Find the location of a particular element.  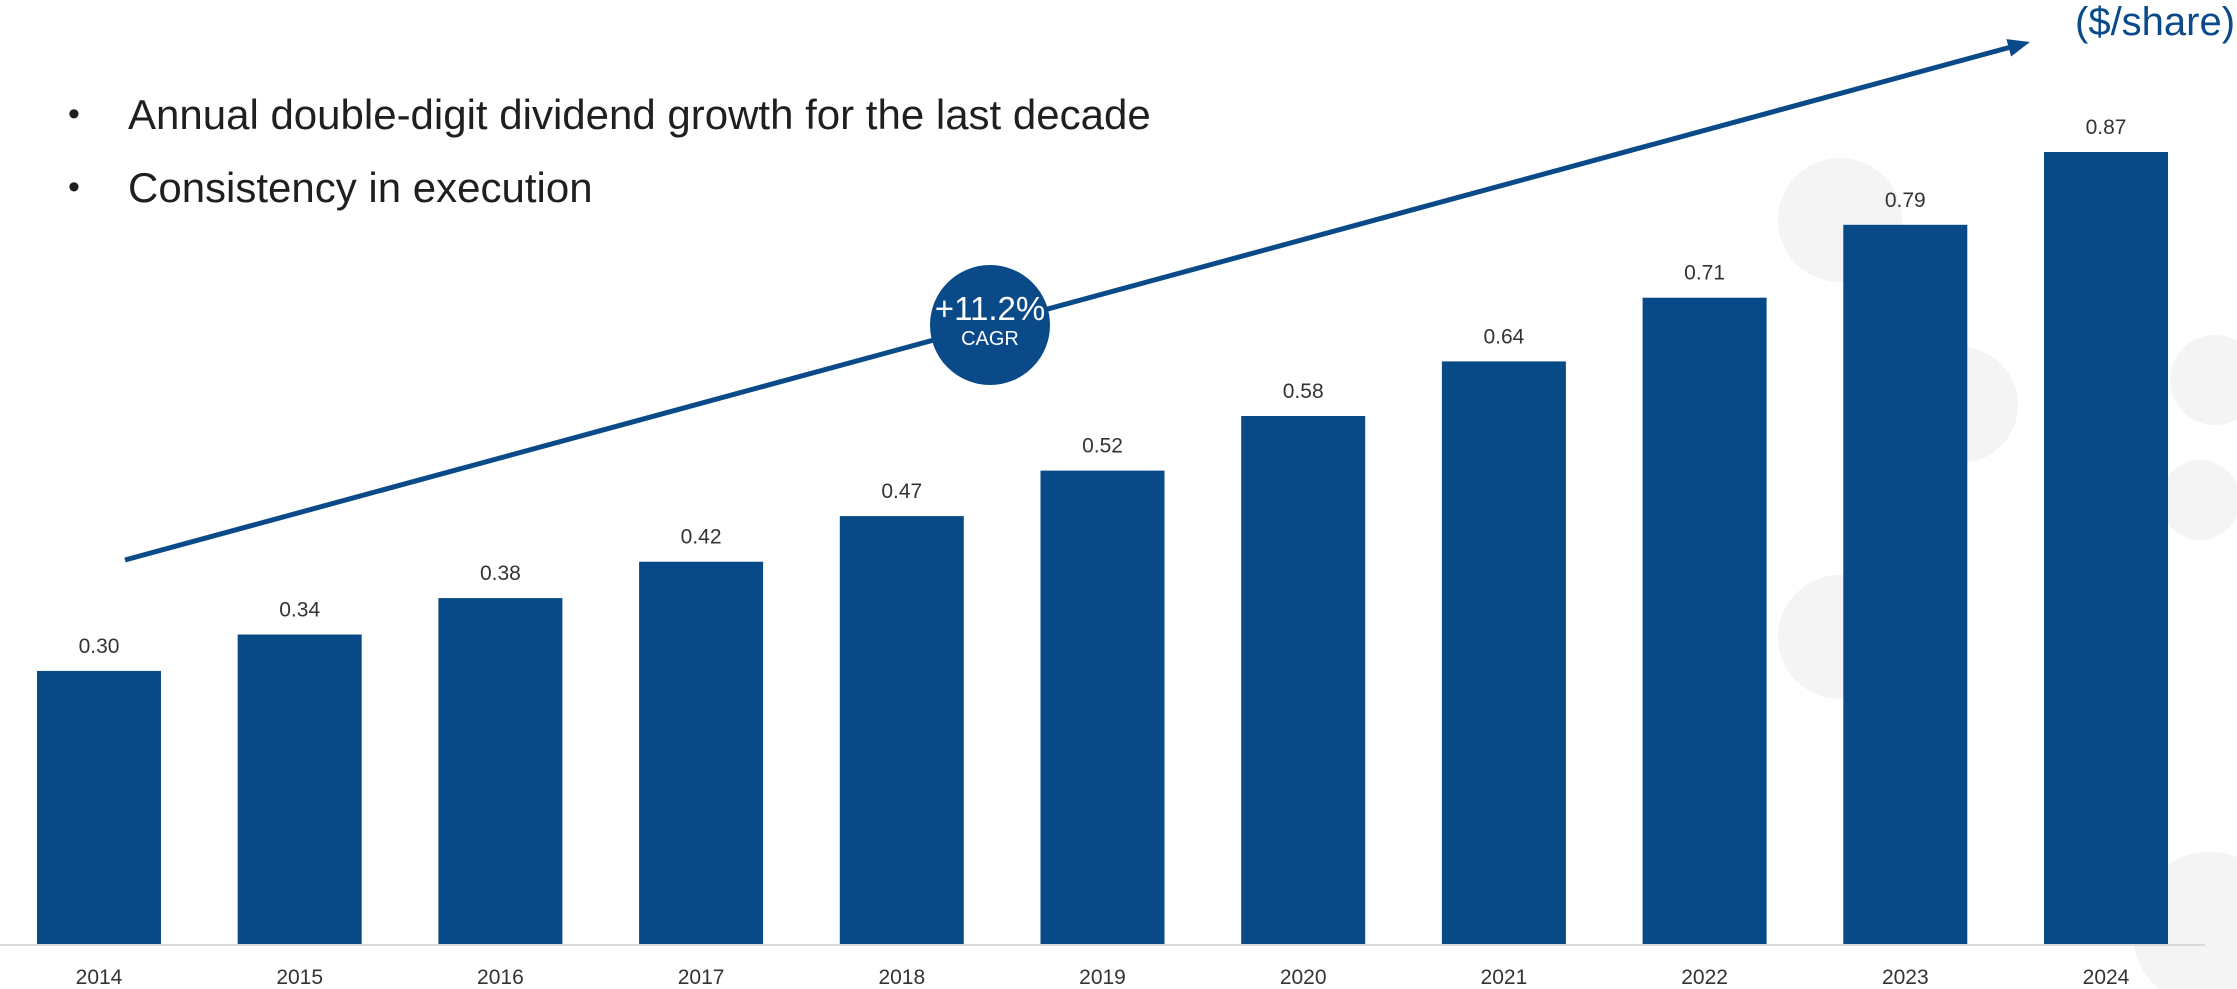

x-tick-label-2018: 2018 is located at coordinates (901, 977).